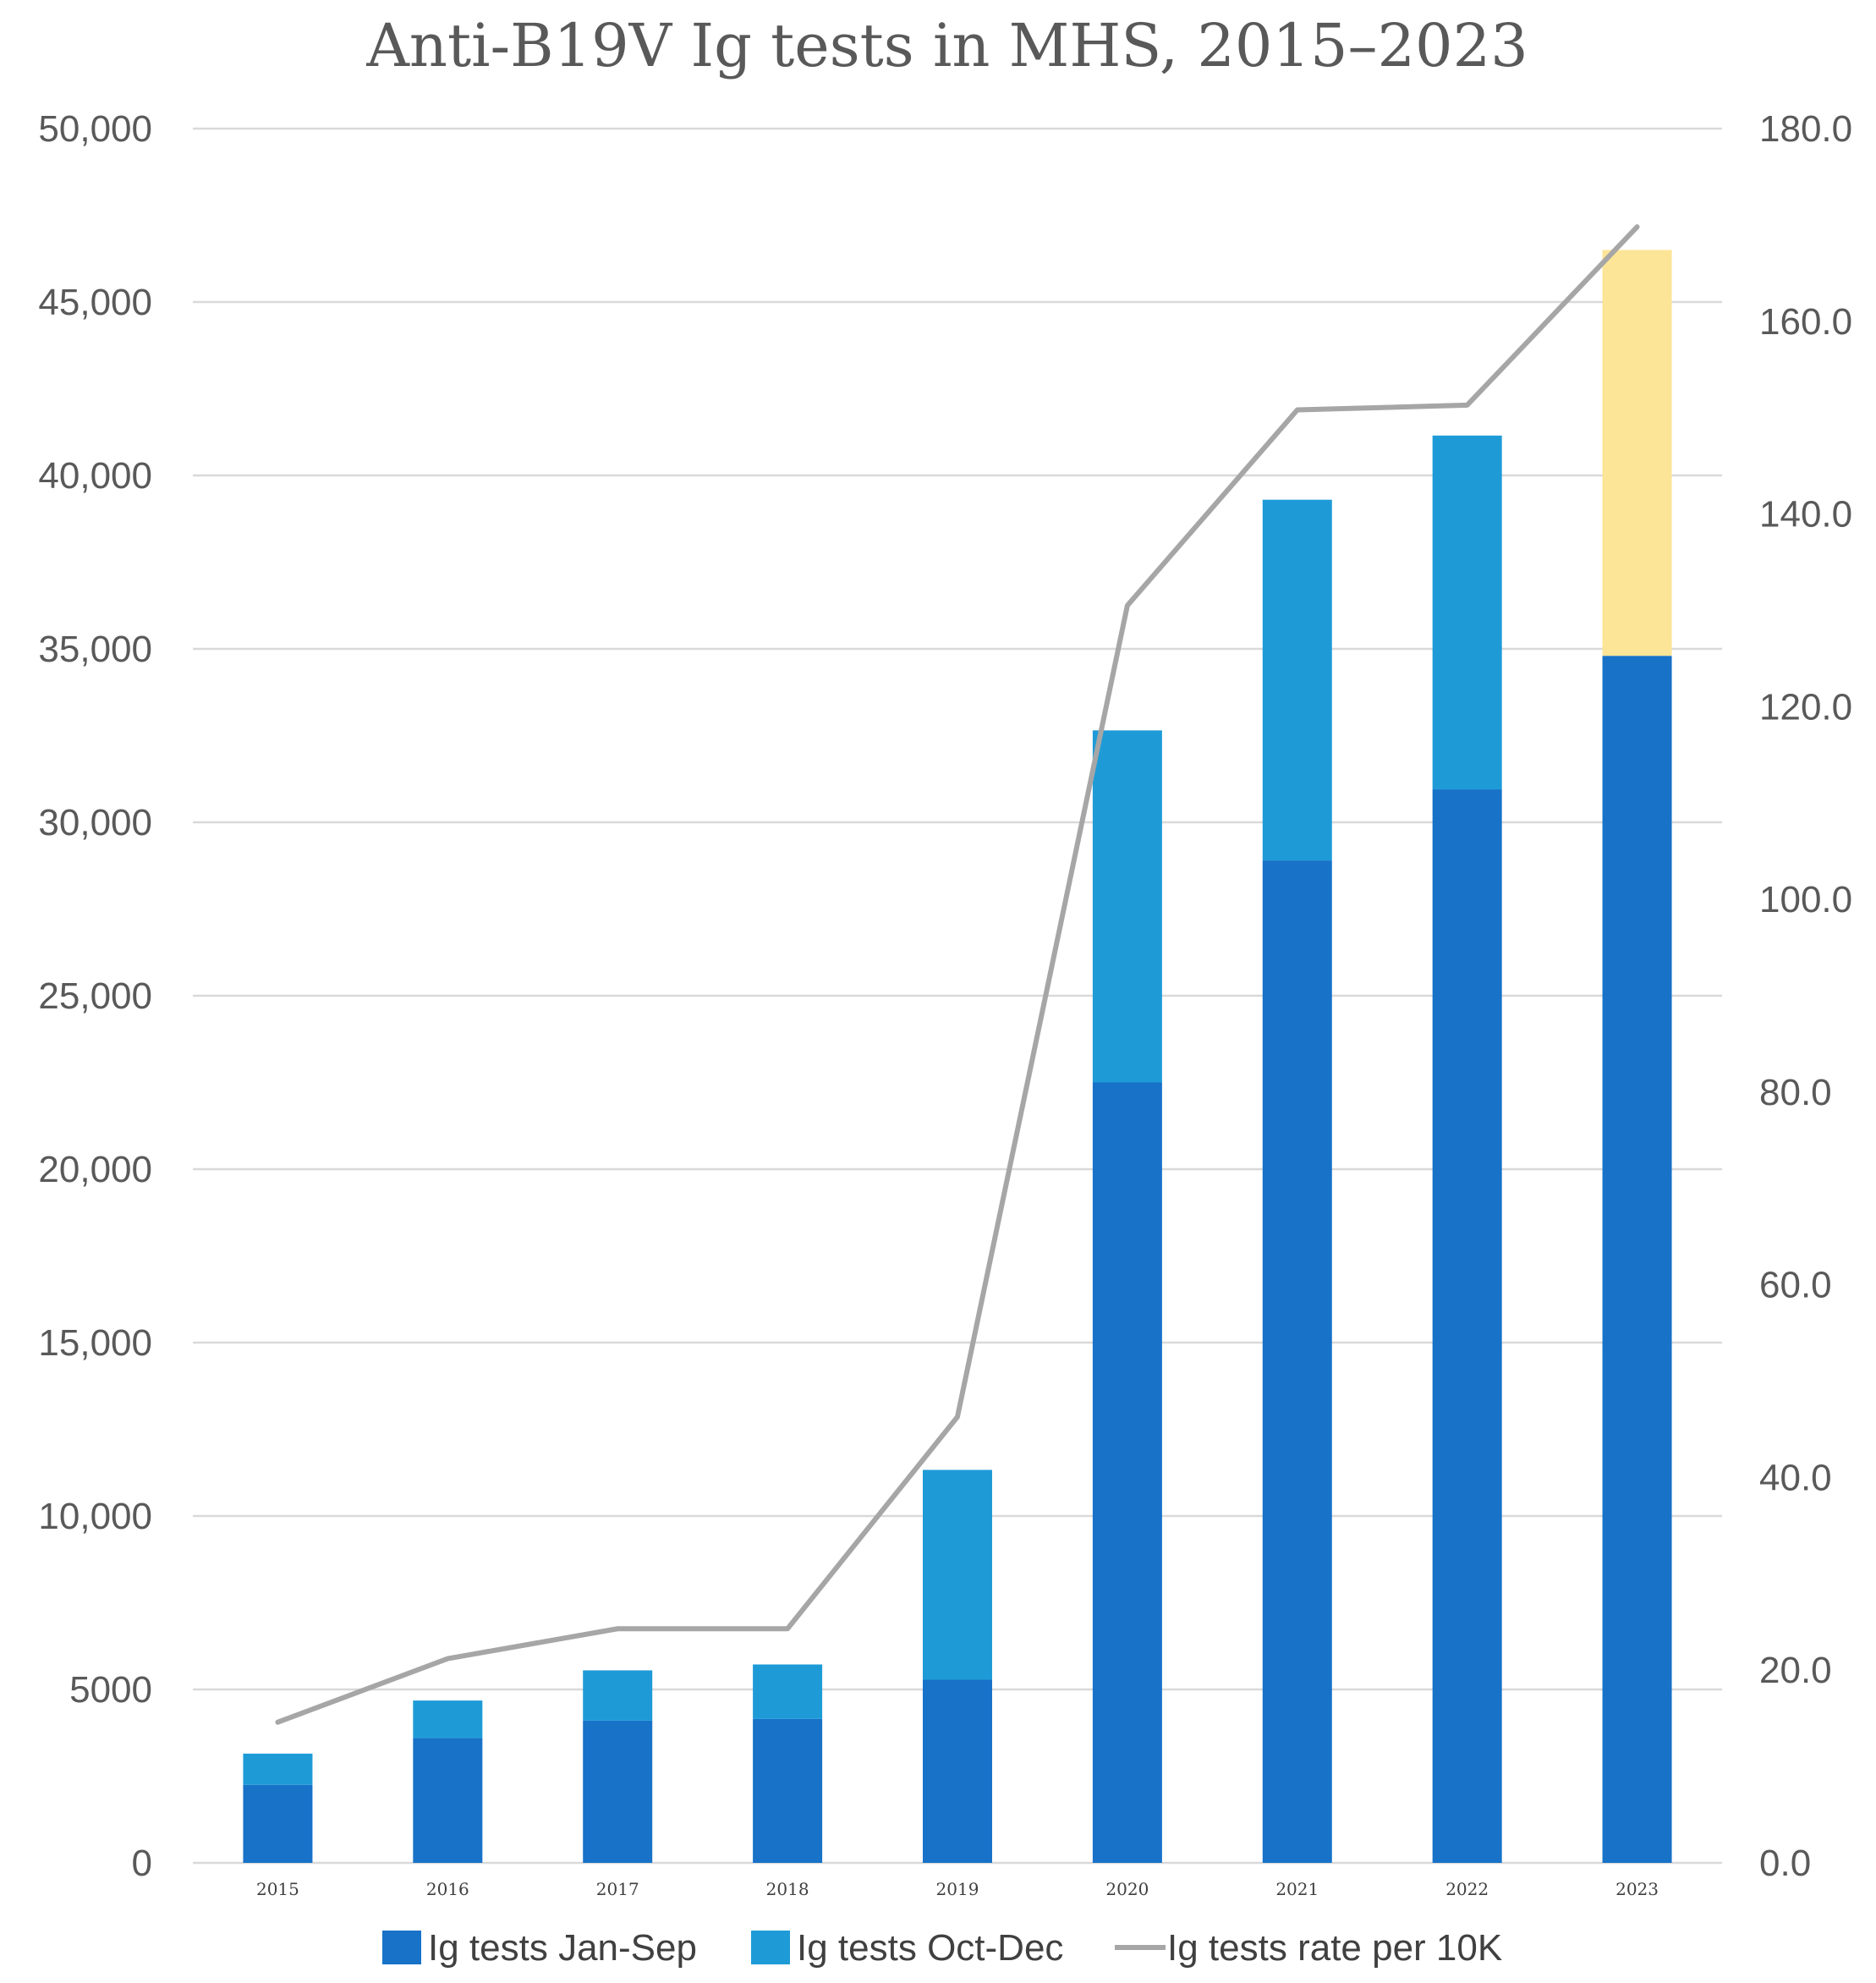 This screenshot has height=1983, width=1876. I want to click on y-left-tick-label: 5000, so click(110, 1690).